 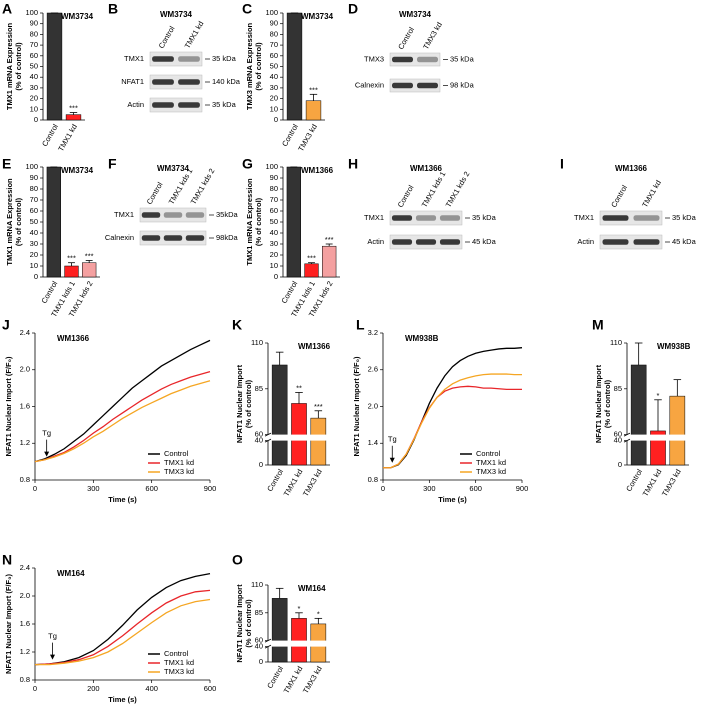 What do you see at coordinates (274, 243) in the screenshot?
I see `y-tick-label: 30` at bounding box center [274, 243].